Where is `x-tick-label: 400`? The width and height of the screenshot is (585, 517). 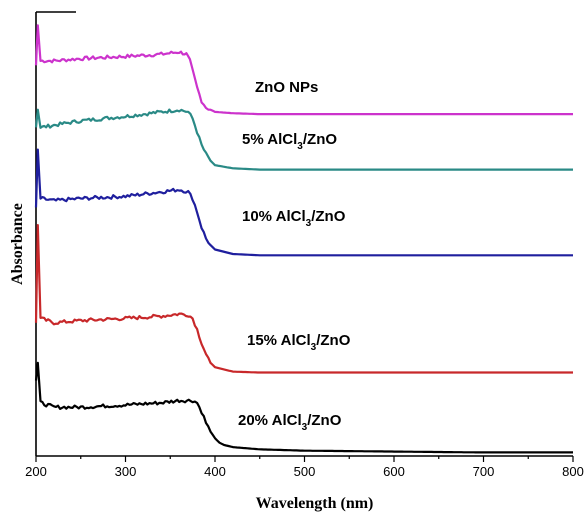
x-tick-label: 400 is located at coordinates (215, 471).